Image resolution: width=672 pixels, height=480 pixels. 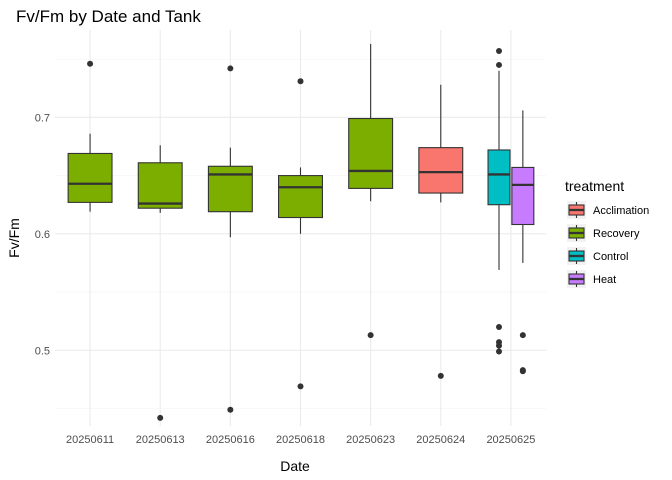 I want to click on y-tick-label: 0.6, so click(x=42, y=235).